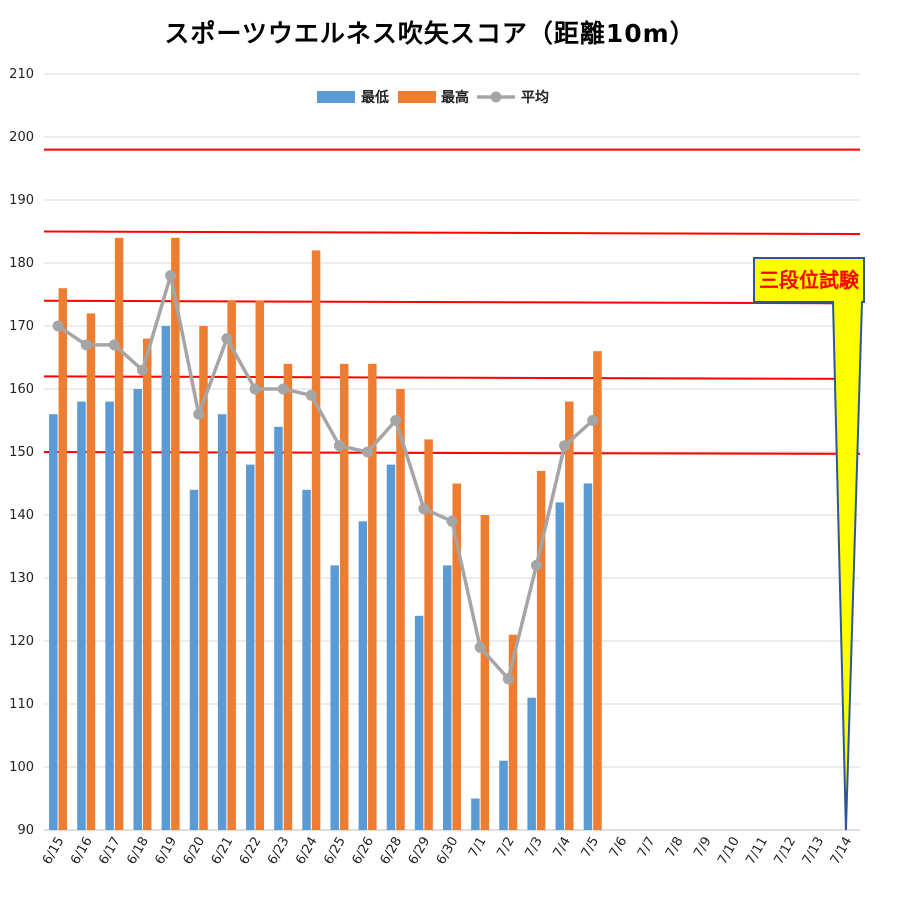 This screenshot has height=900, width=900. Describe the element at coordinates (786, 851) in the screenshot. I see `x-tick-label: 7/12` at that location.